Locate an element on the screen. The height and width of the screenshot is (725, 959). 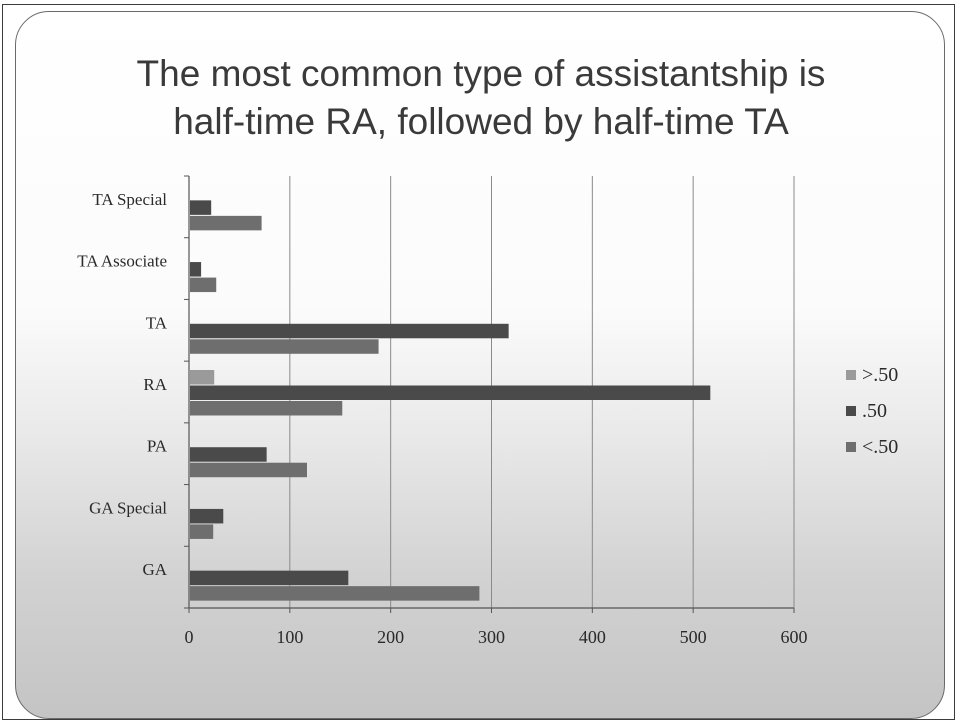
bar-ga-lt50 is located at coordinates (335, 593).